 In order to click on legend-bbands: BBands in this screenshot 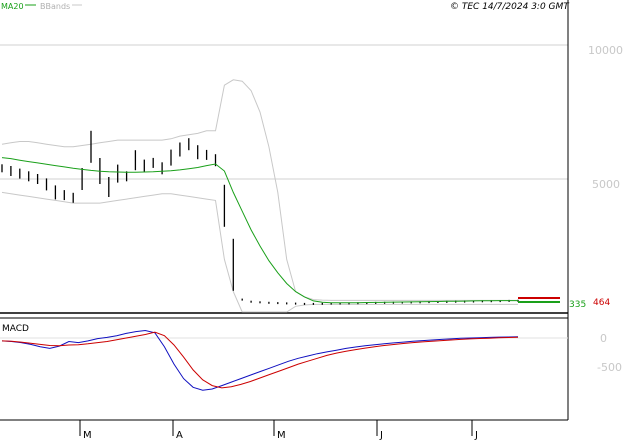, I will do `click(55, 6)`.